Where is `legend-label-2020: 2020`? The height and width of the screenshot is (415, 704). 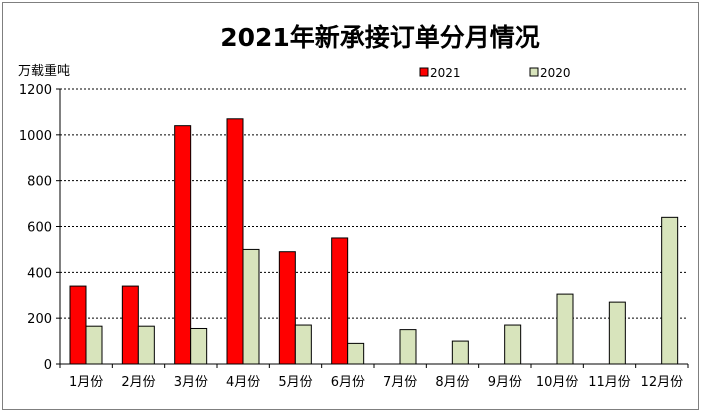 legend-label-2020: 2020 is located at coordinates (555, 73).